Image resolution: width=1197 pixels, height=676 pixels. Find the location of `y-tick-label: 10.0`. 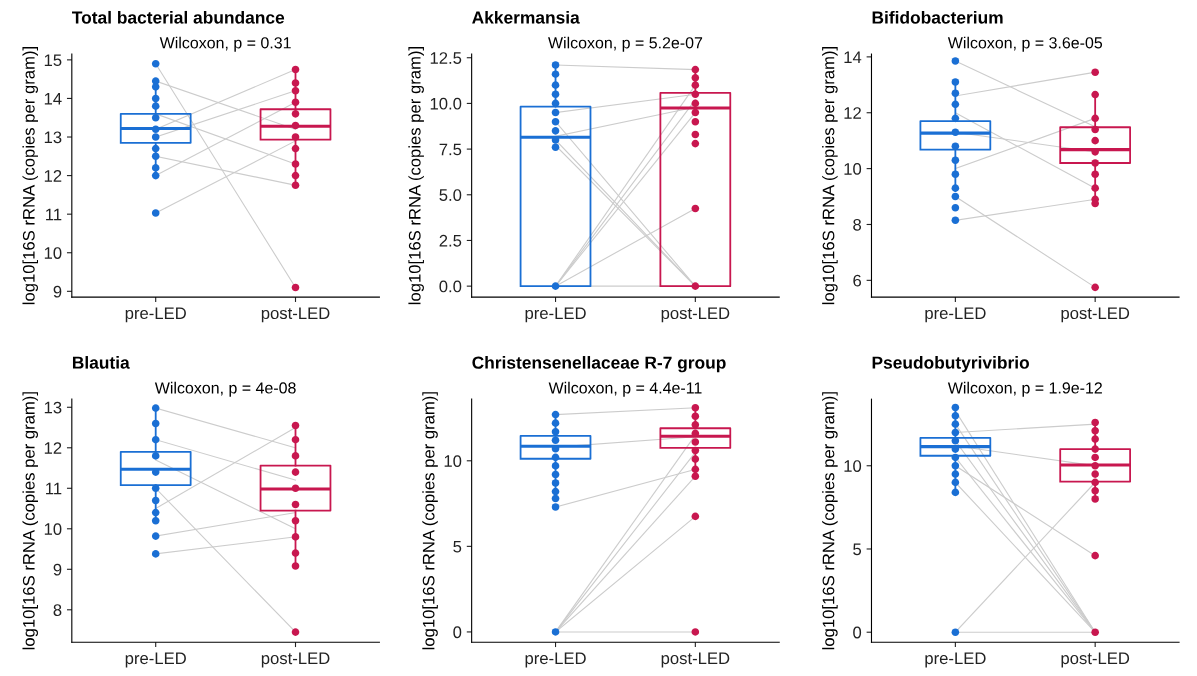

y-tick-label: 10.0 is located at coordinates (446, 103).